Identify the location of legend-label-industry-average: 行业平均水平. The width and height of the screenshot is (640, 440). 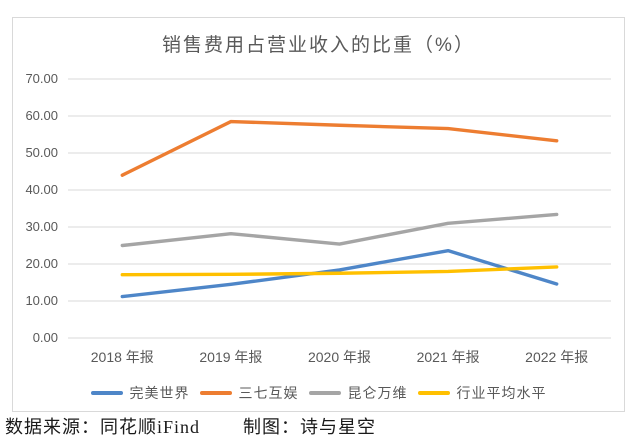
(501, 393).